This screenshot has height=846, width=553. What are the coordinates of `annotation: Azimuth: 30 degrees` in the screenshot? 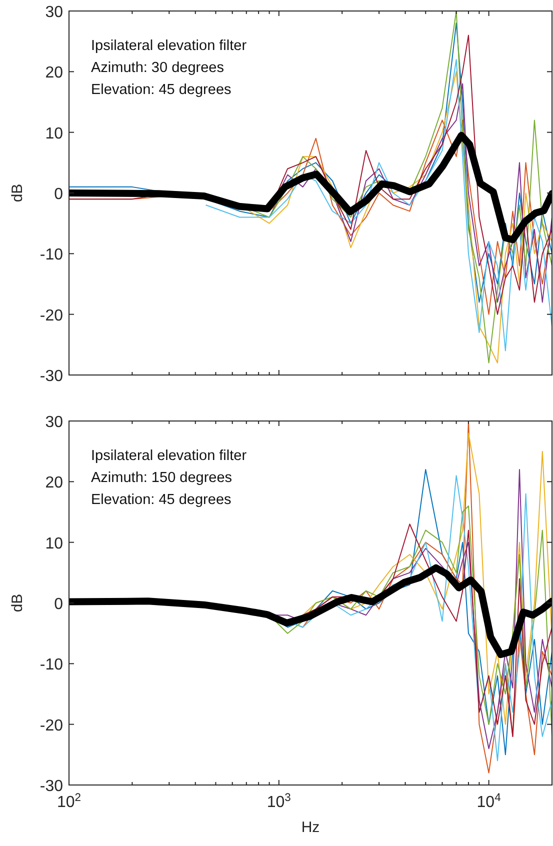 It's located at (157, 68).